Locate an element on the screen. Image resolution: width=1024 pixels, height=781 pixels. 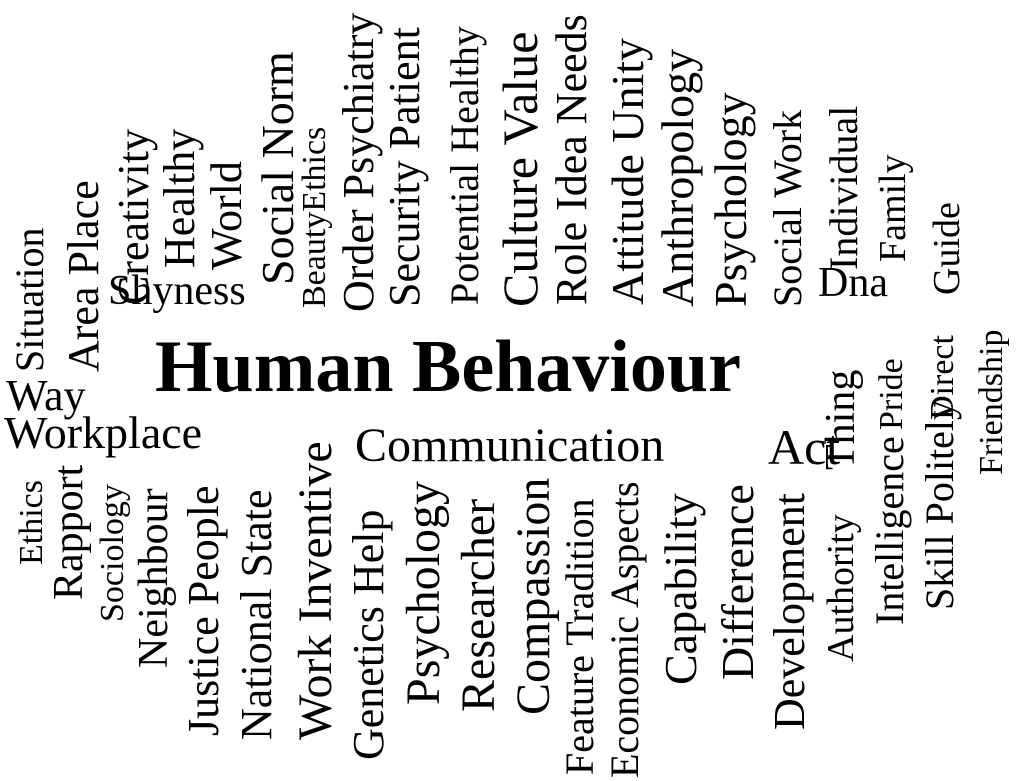
word-order-psychiatry: Order Psychiatry is located at coordinates (358, 162).